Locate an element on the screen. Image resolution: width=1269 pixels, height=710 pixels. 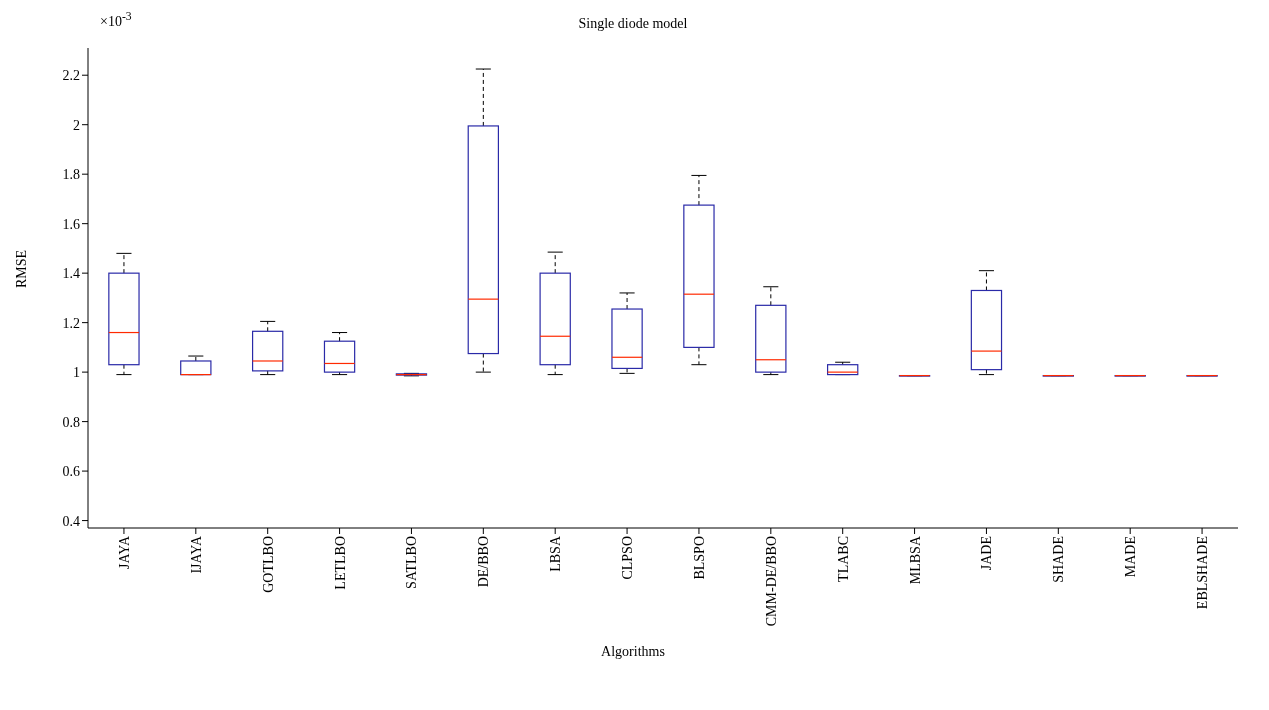
y-tick-label: 1.8 is located at coordinates (71, 175).